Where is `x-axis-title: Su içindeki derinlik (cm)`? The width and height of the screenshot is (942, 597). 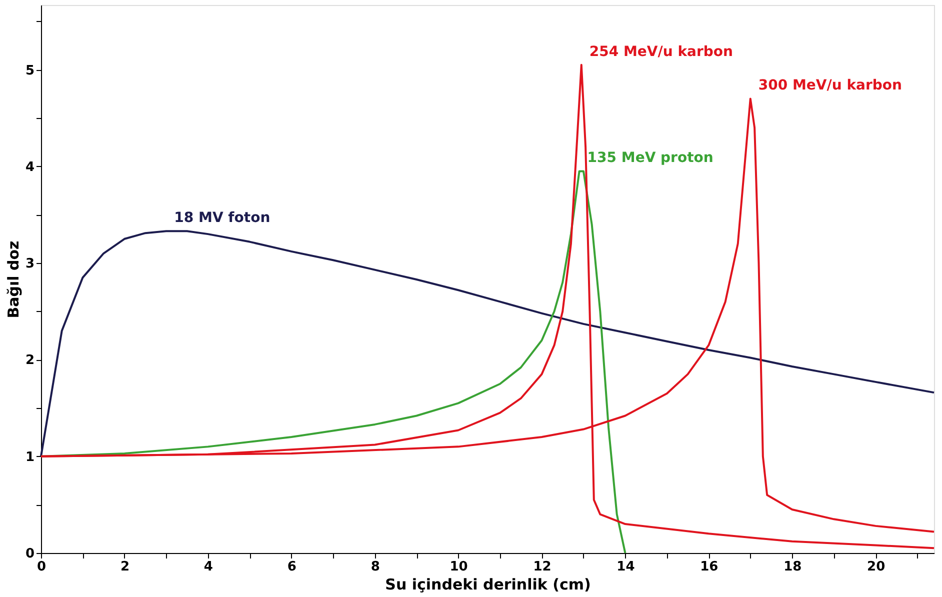
x-axis-title: Su içindeki derinlik (cm) is located at coordinates (488, 585).